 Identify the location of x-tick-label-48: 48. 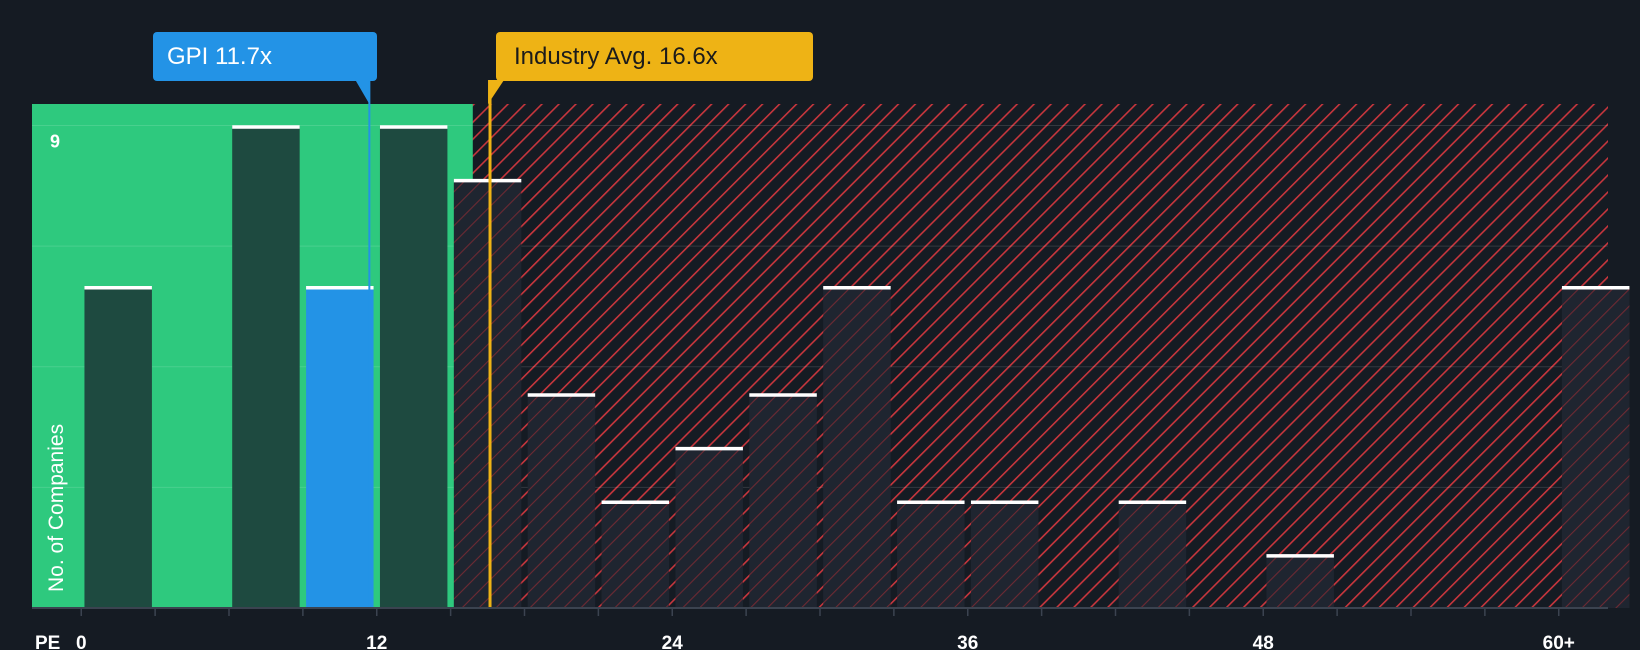
(1263, 641).